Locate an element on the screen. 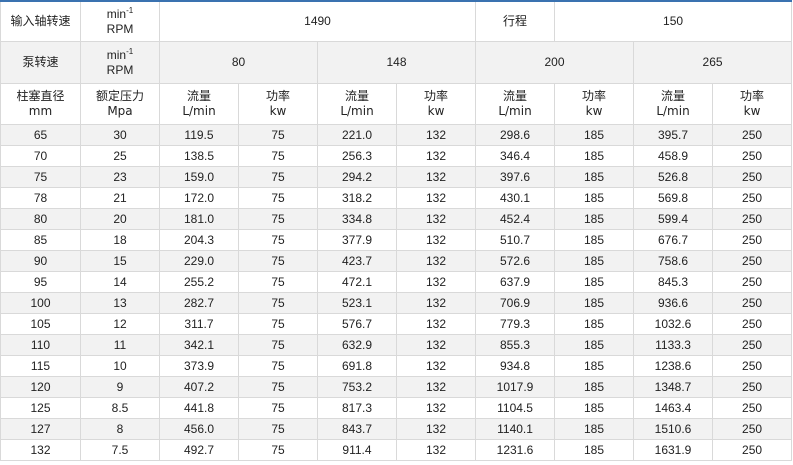  rated-pressure-cell: 25 is located at coordinates (120, 156).